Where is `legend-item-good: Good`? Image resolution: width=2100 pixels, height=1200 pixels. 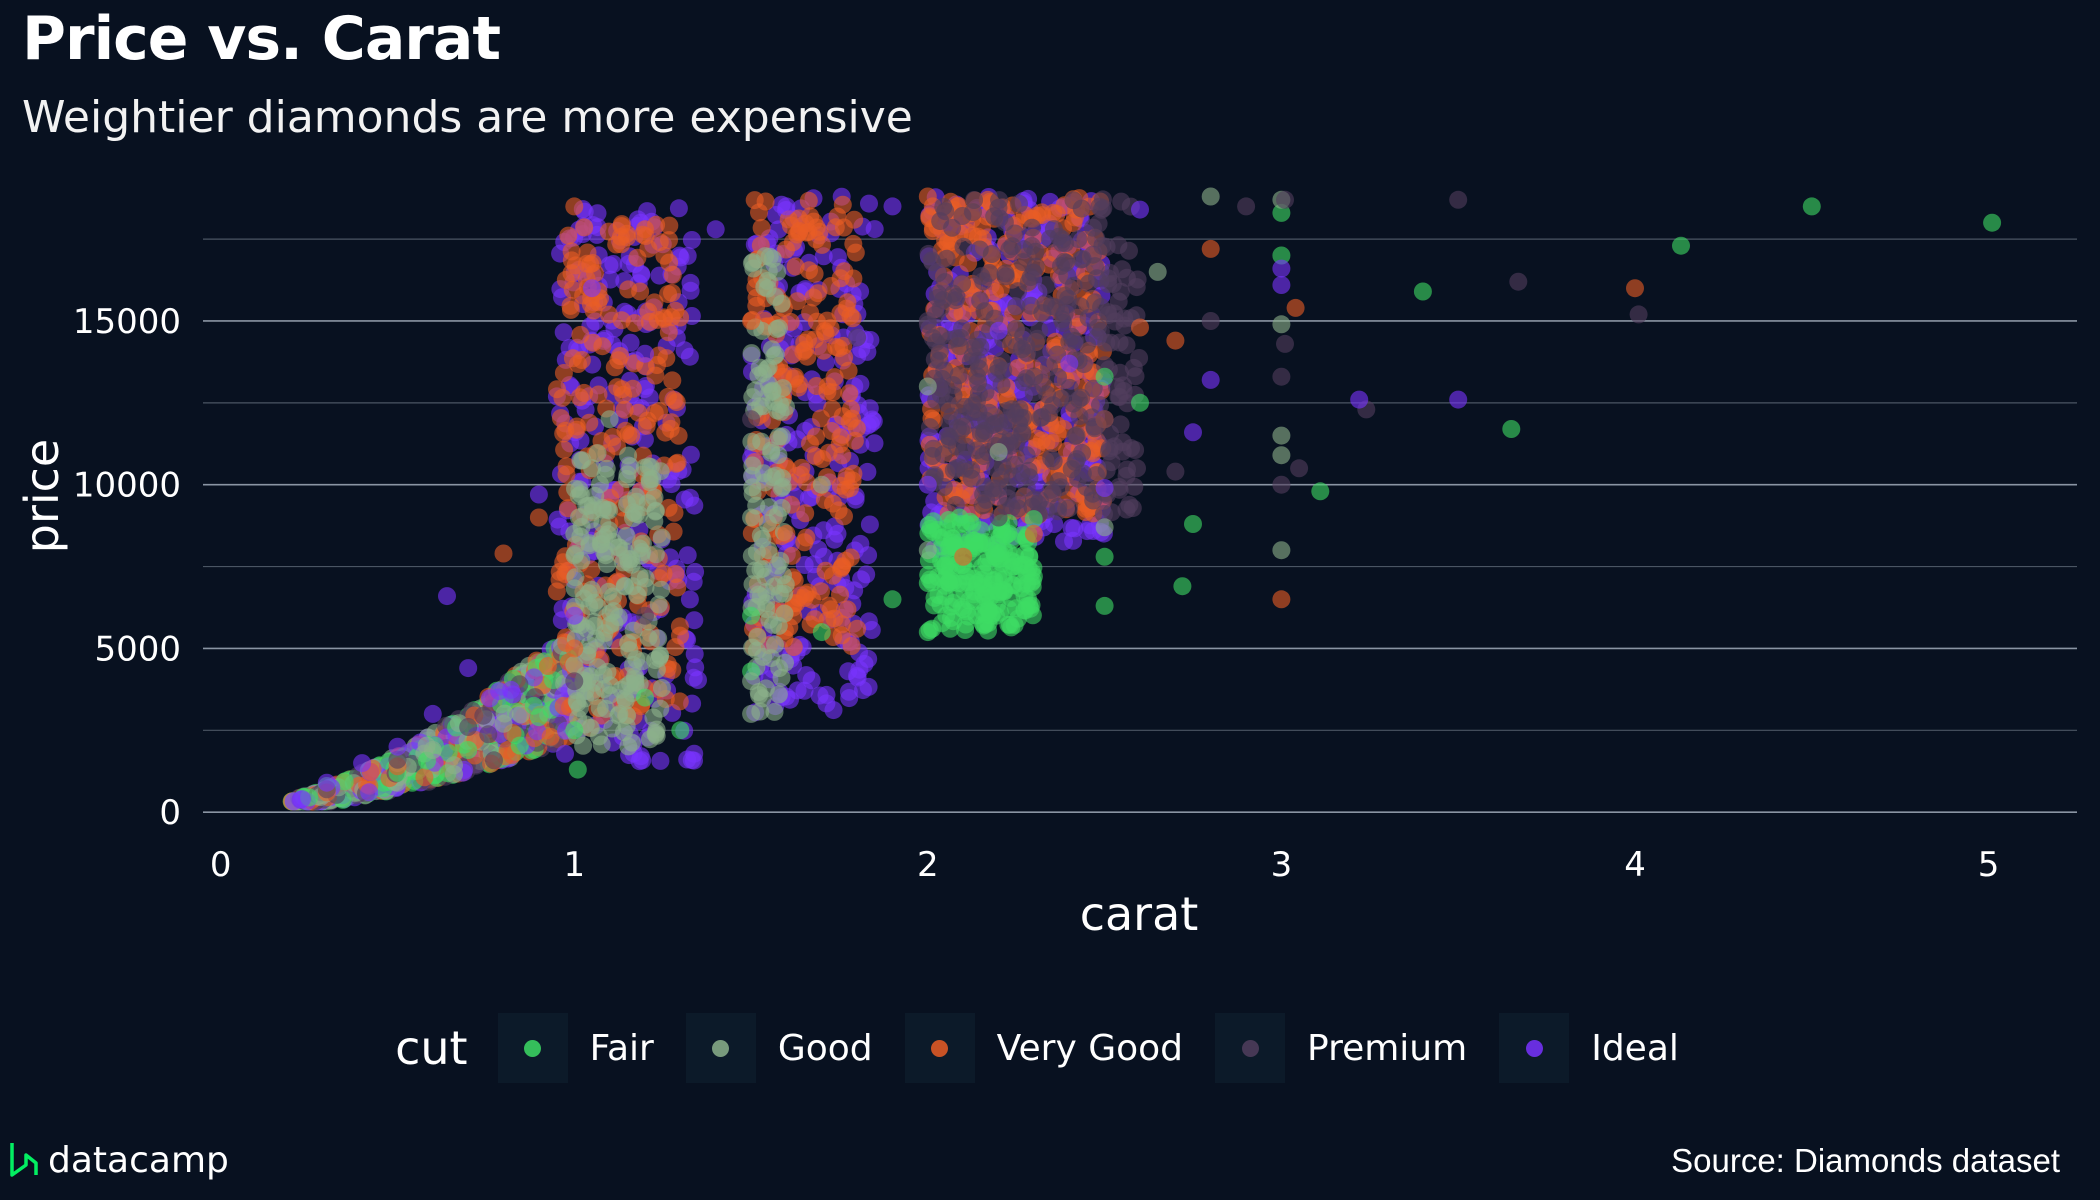 legend-item-good: Good is located at coordinates (789, 1048).